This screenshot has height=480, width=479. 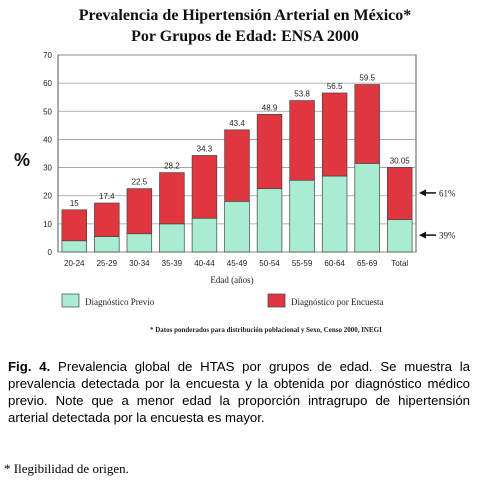 What do you see at coordinates (204, 263) in the screenshot?
I see `x-tick-label: 40-44` at bounding box center [204, 263].